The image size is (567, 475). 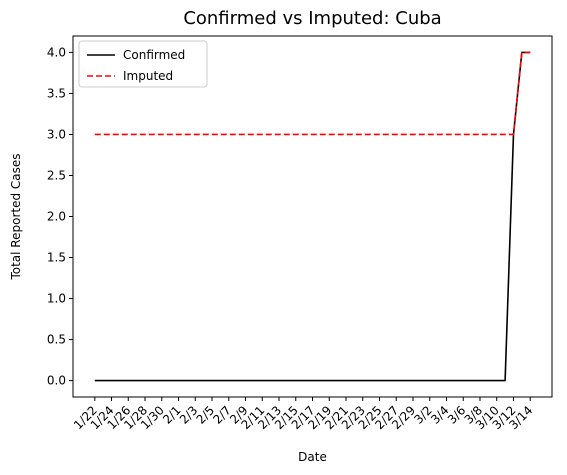 I want to click on y-tick-label: 3.0, so click(x=56, y=134).